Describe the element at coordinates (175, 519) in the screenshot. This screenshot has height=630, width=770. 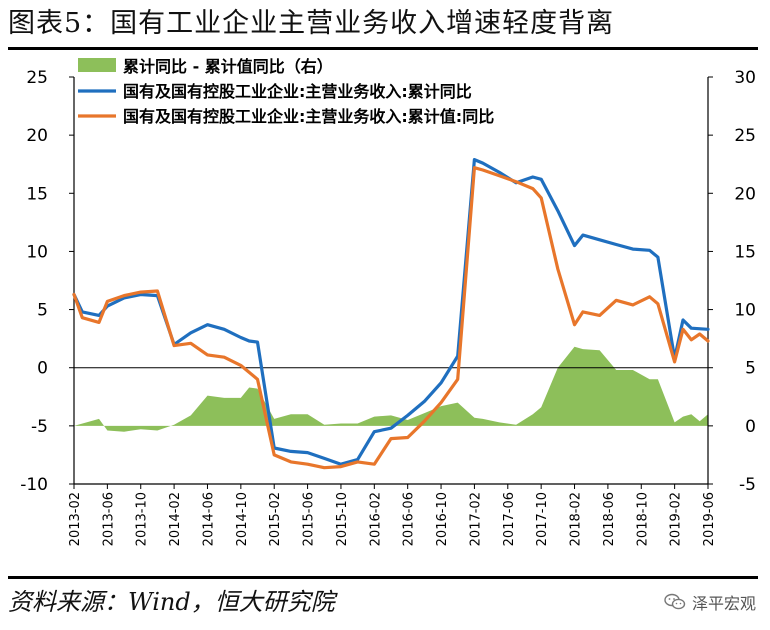
I see `x-tick-label: 2014-02` at that location.